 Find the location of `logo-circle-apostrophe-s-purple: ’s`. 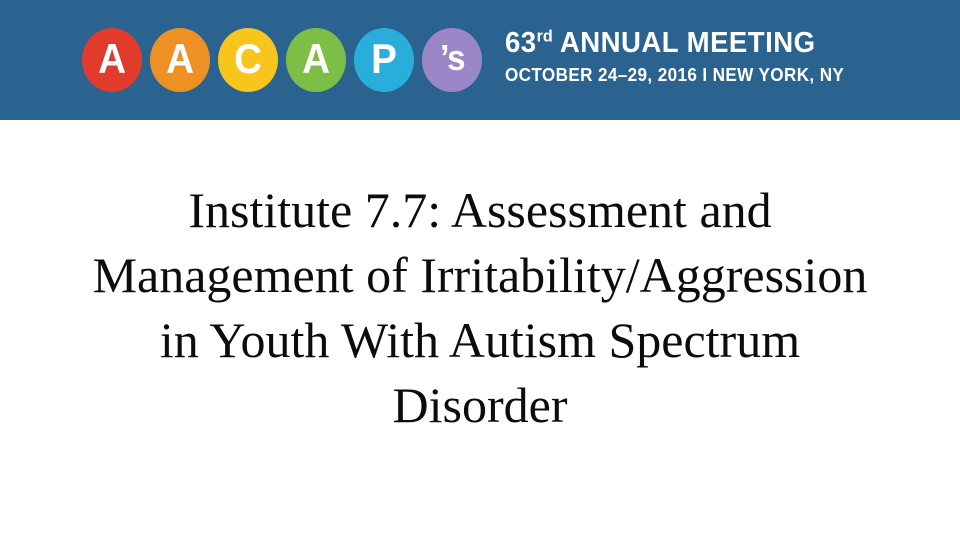

logo-circle-apostrophe-s-purple: ’s is located at coordinates (452, 60).